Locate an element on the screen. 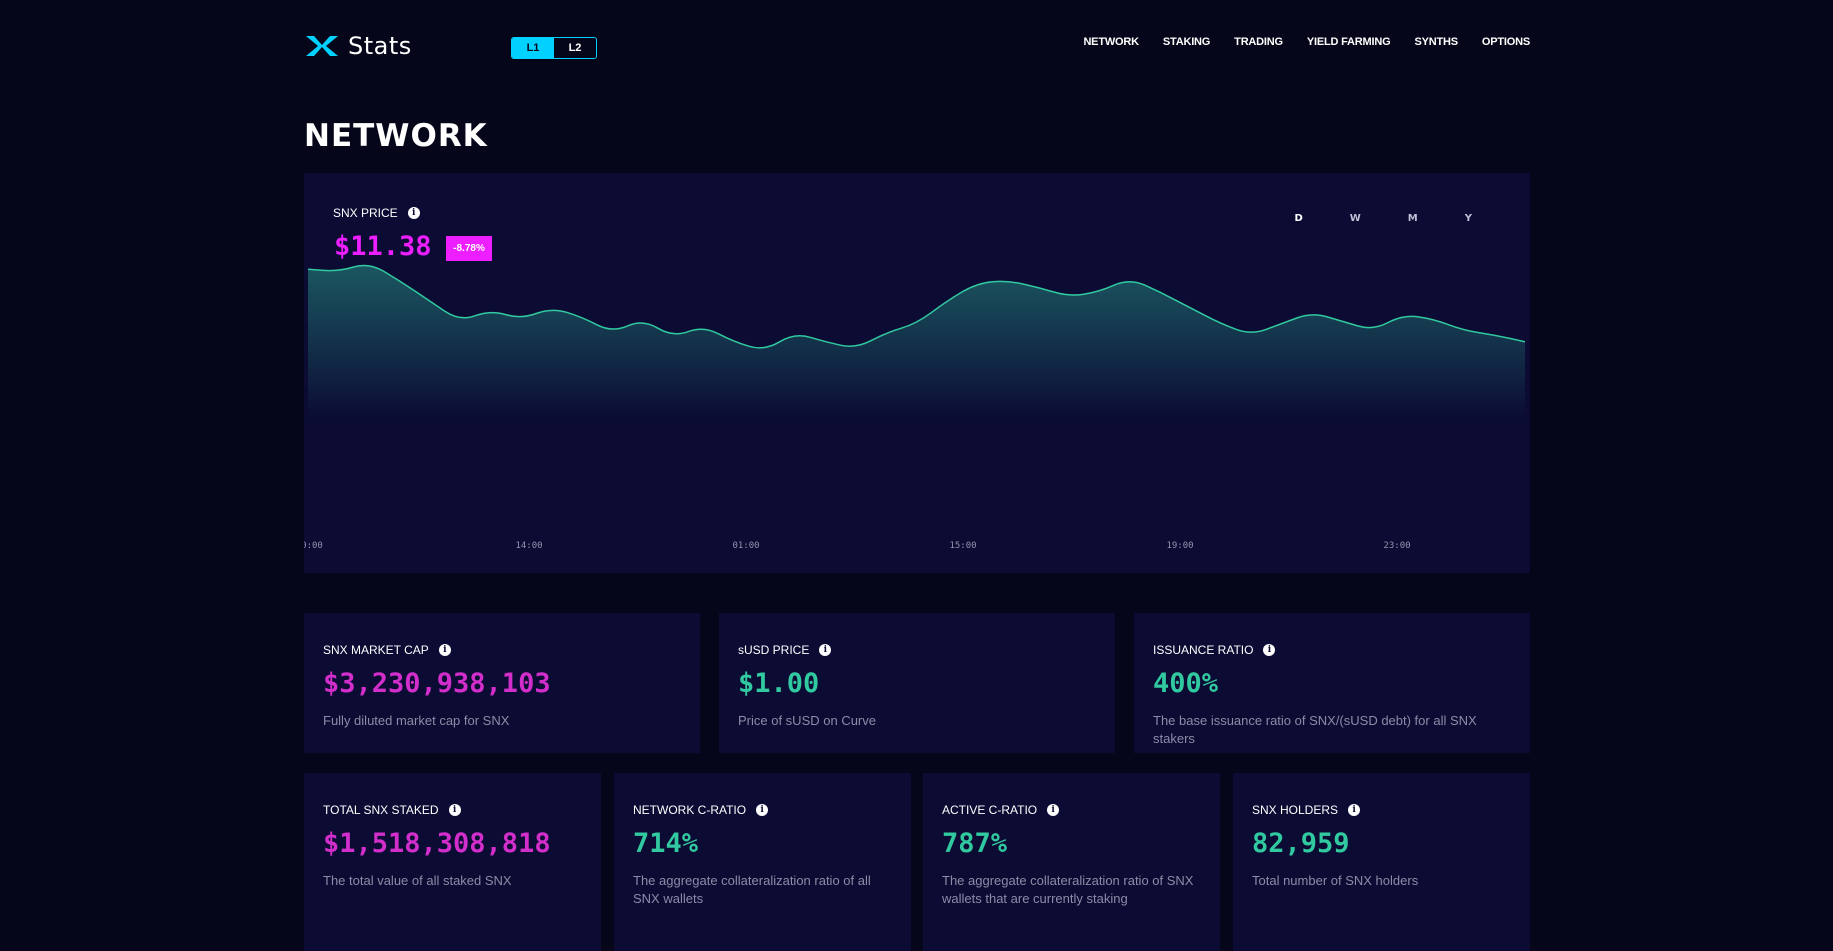 This screenshot has width=1833, height=951. period-week-button: W is located at coordinates (1355, 218).